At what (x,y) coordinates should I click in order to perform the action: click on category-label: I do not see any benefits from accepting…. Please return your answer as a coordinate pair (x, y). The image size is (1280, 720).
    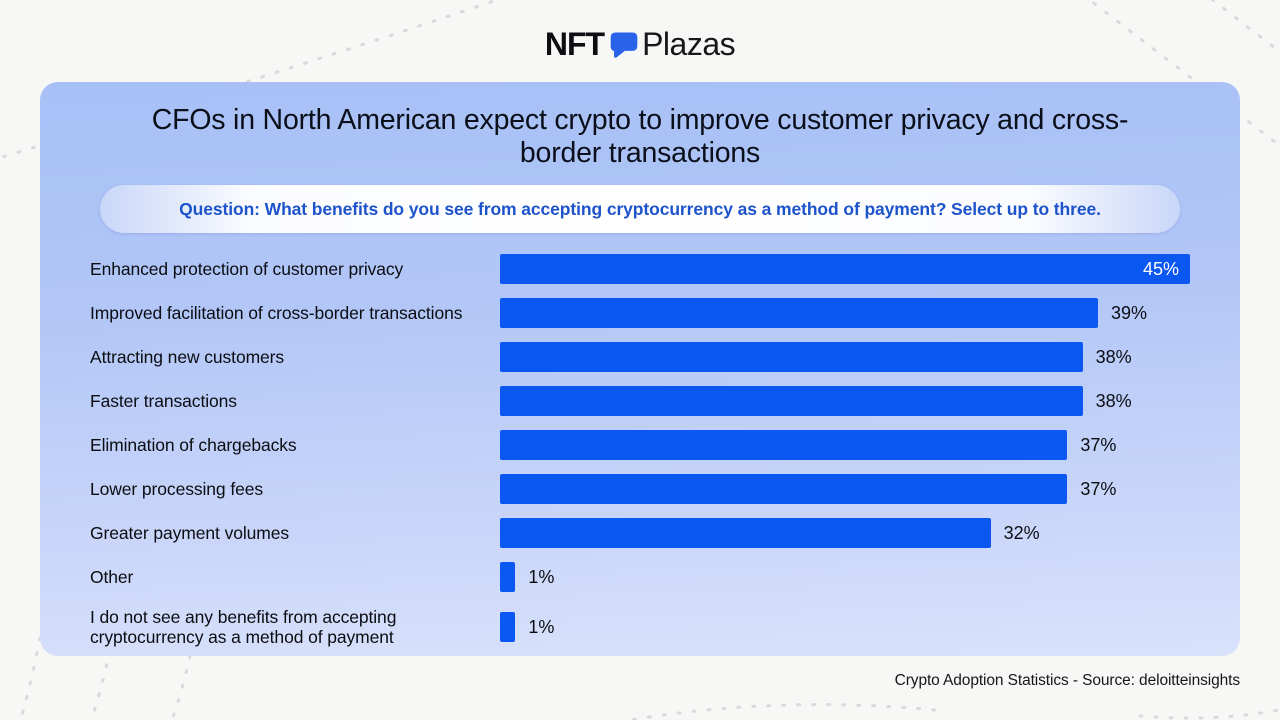
    Looking at the image, I should click on (243, 627).